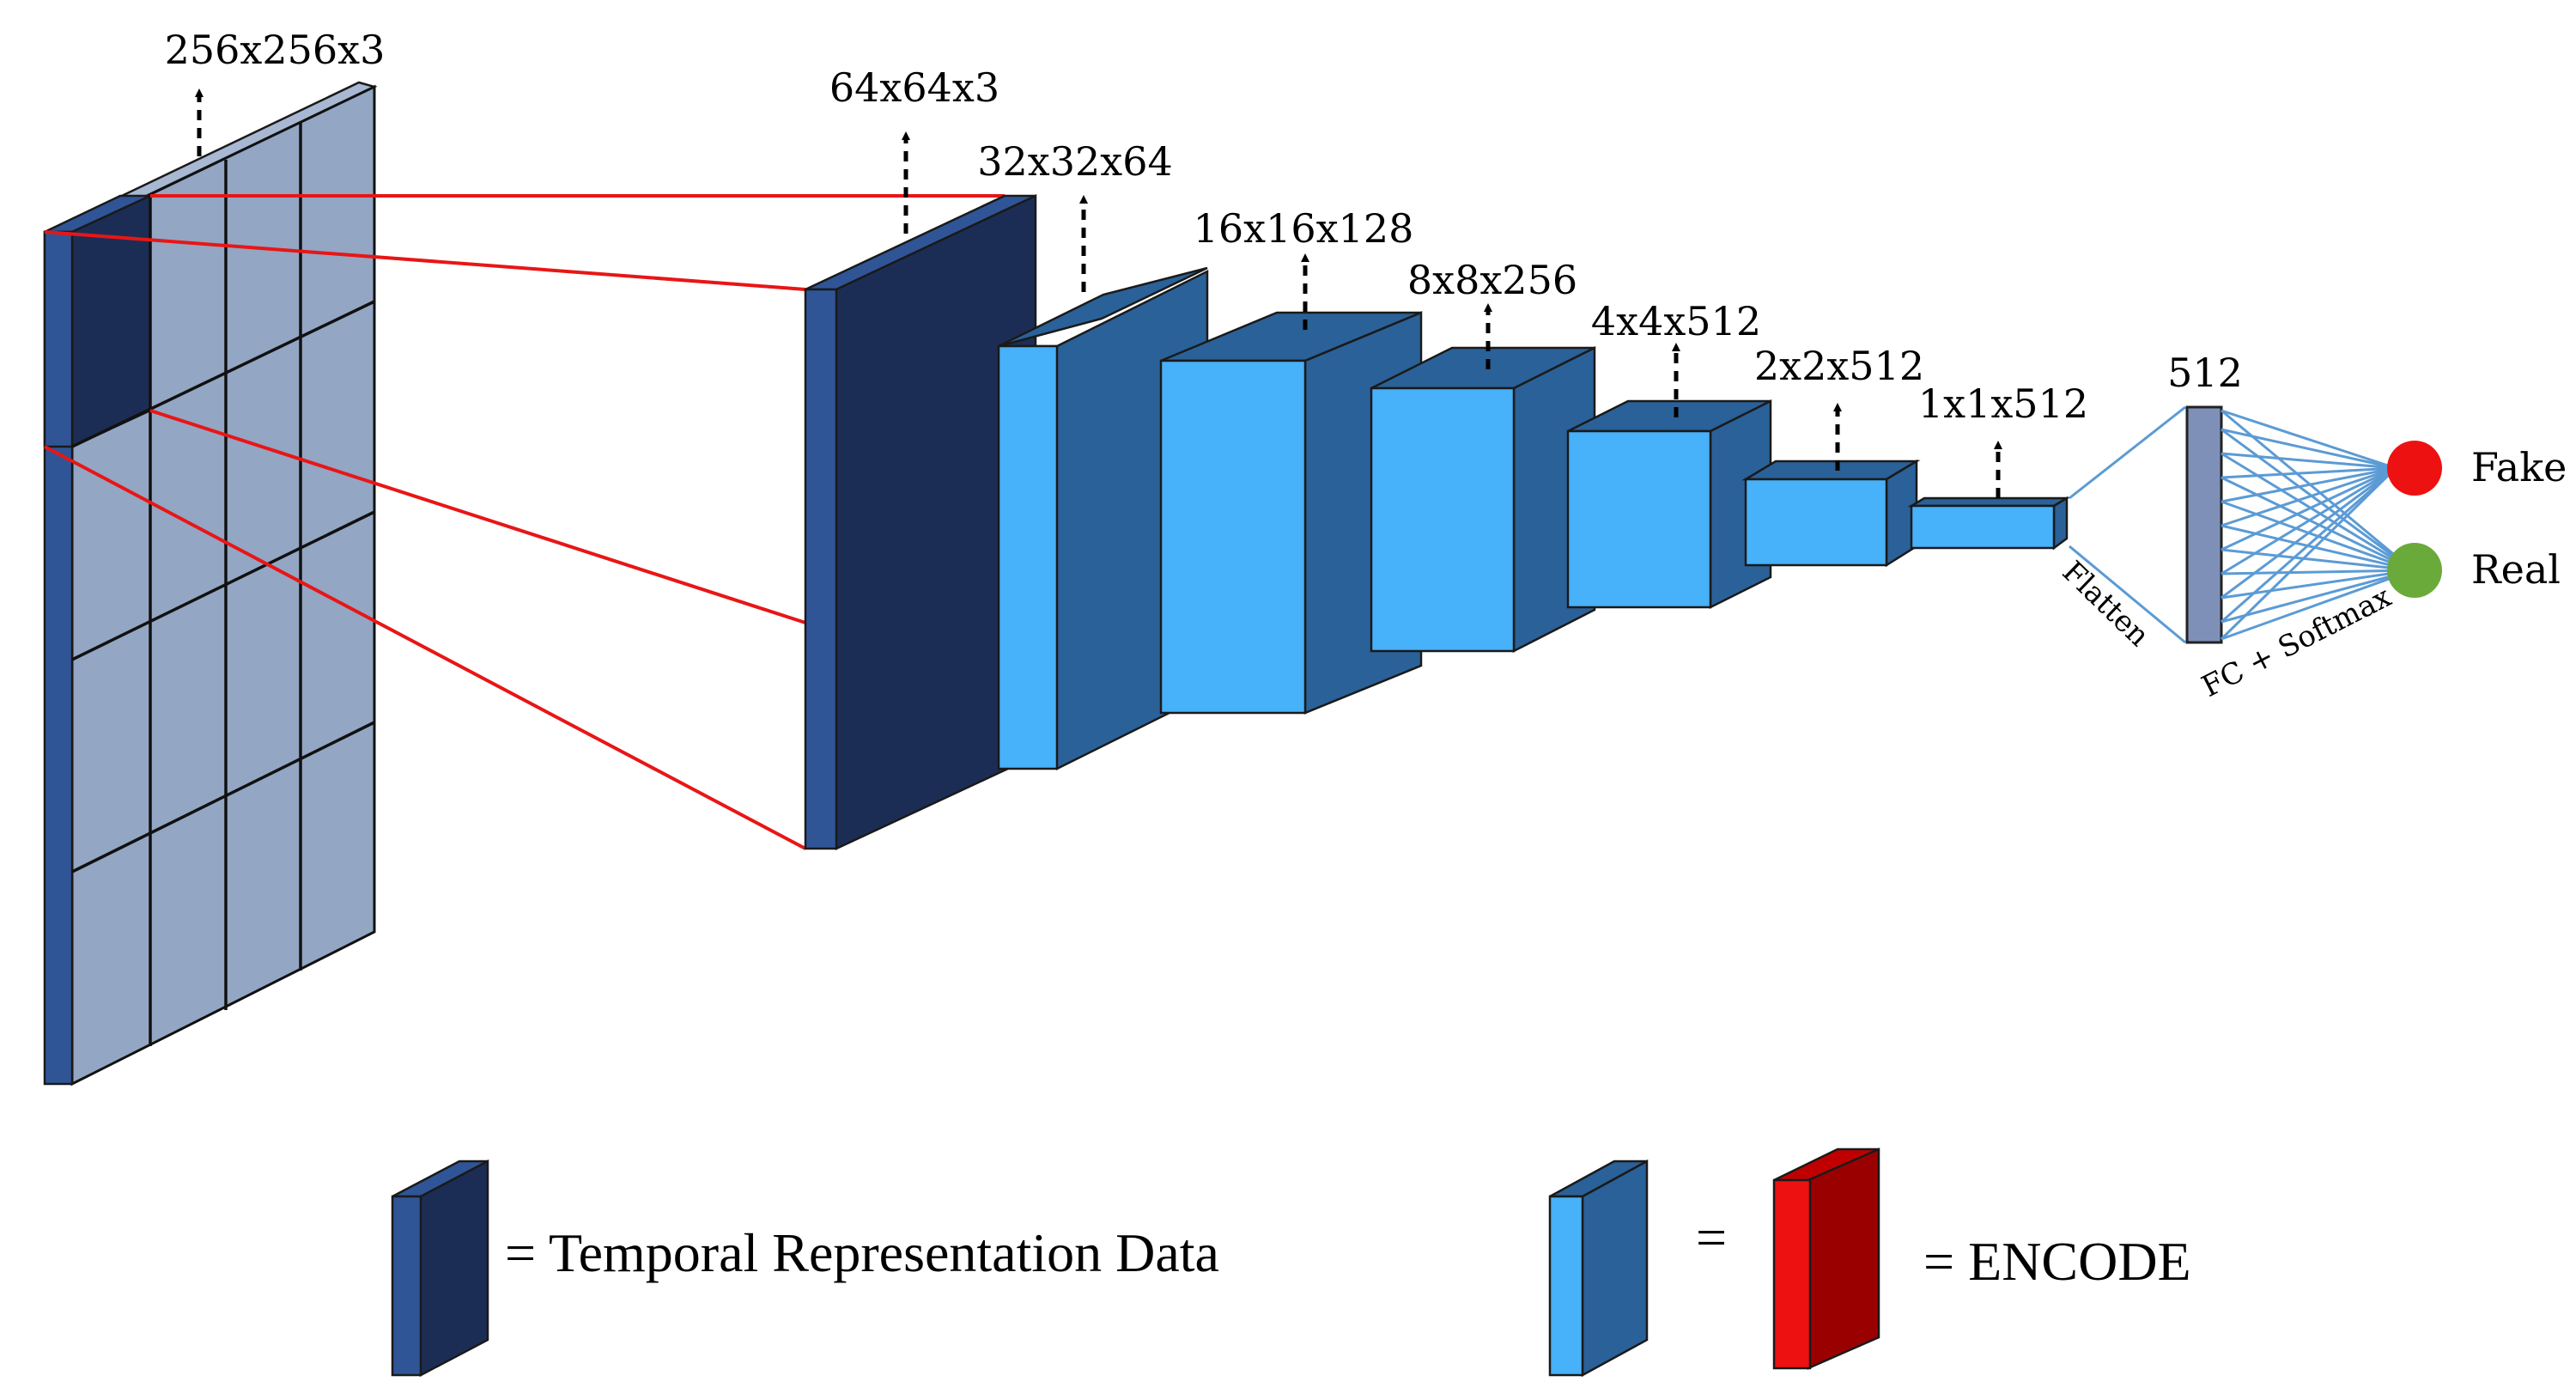  Describe the element at coordinates (440, 1268) in the screenshot. I see `legend-temporal-icon` at that location.